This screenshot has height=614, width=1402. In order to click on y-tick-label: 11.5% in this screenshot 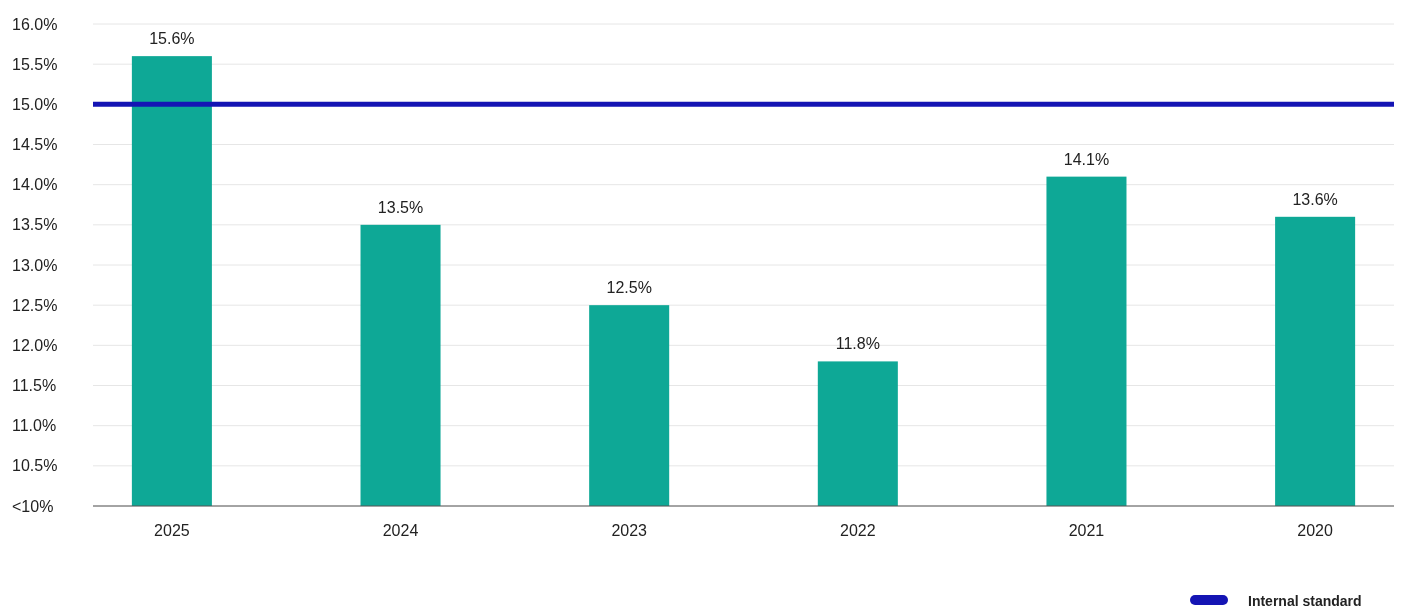, I will do `click(34, 386)`.